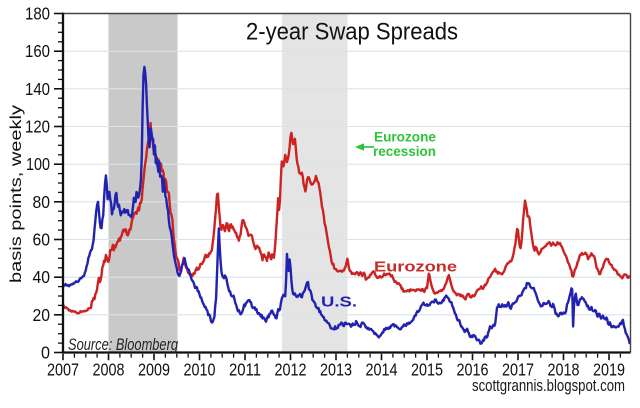 This screenshot has width=640, height=408. Describe the element at coordinates (427, 370) in the screenshot. I see `svg-text: 2015` at that location.